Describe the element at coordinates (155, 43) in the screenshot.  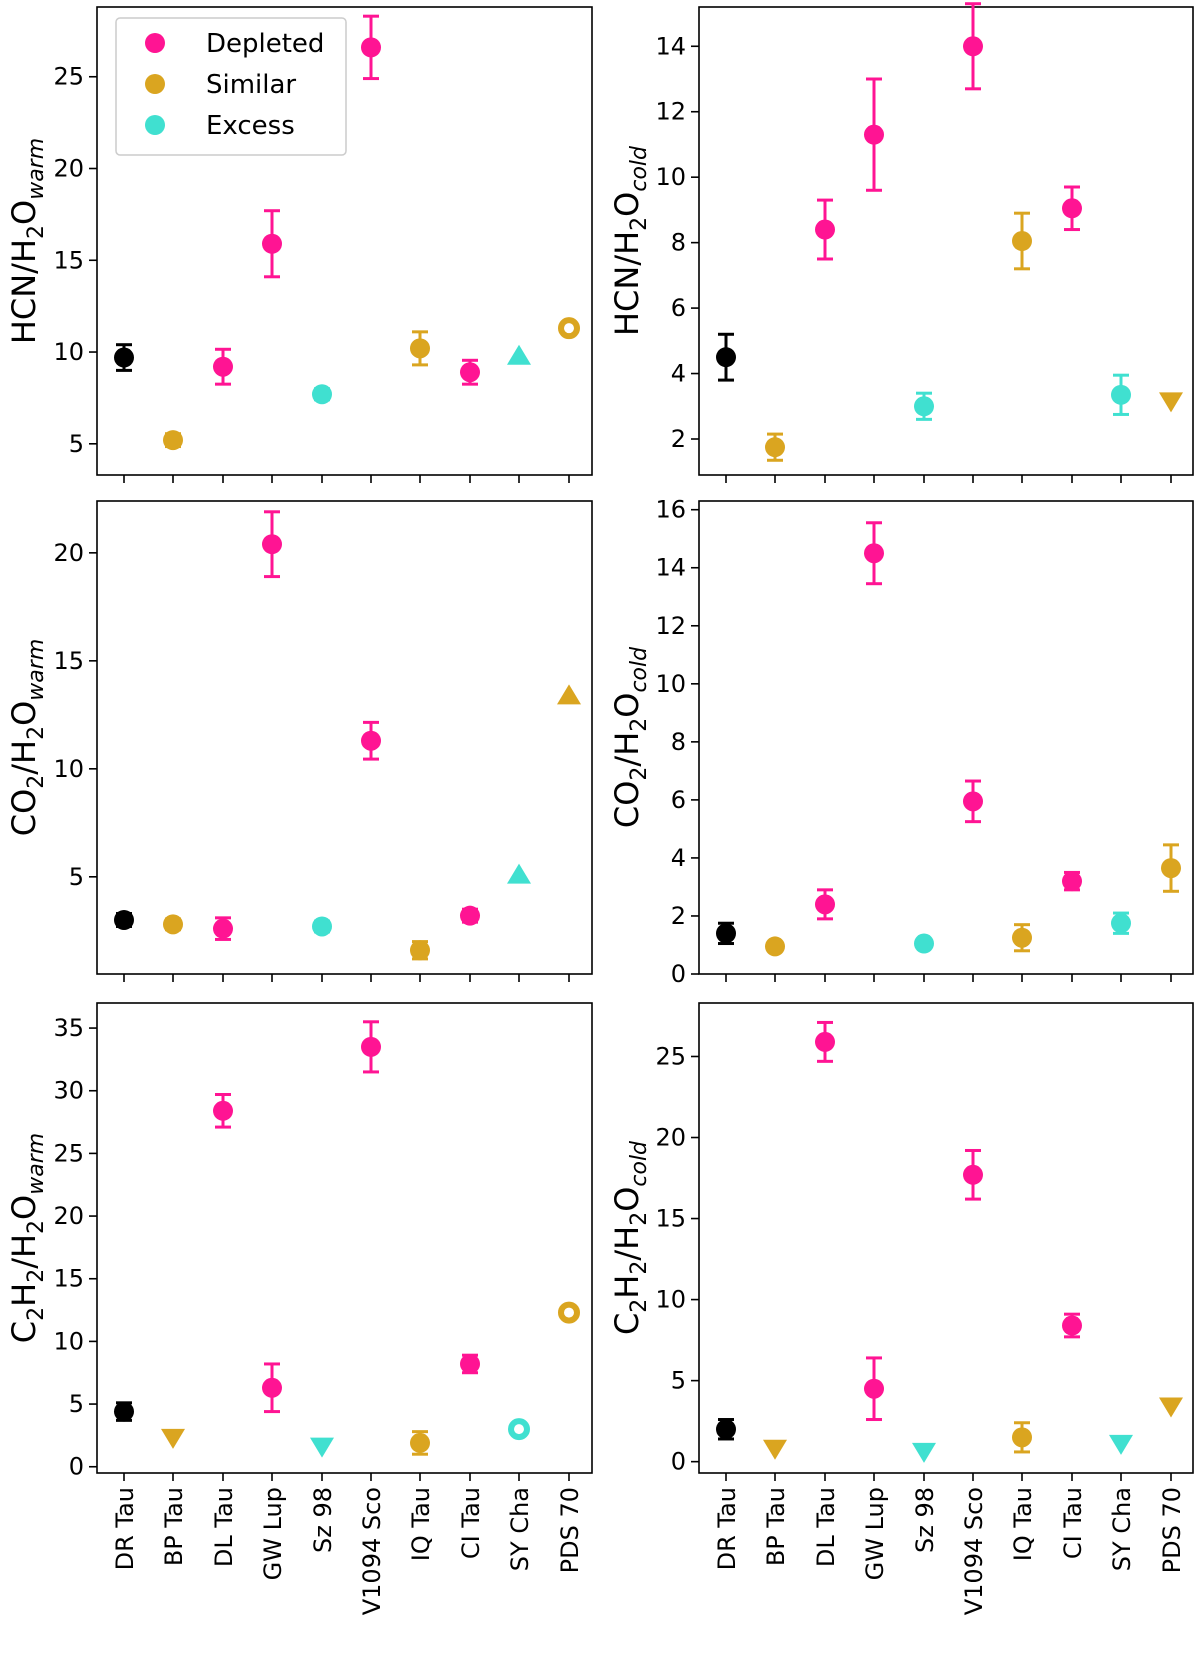
I see `legend-marker-depleted` at that location.